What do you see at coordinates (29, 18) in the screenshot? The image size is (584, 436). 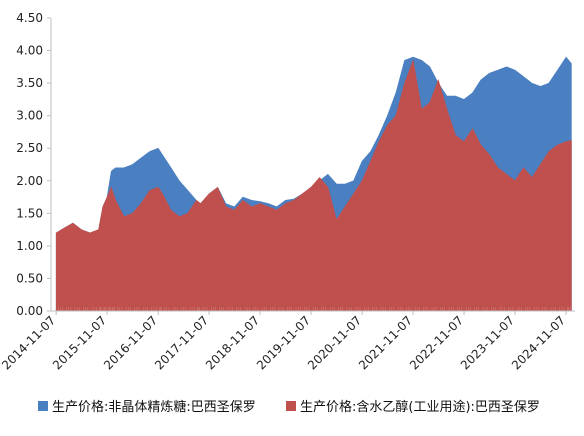 I see `y-tick-label: 4.50` at bounding box center [29, 18].